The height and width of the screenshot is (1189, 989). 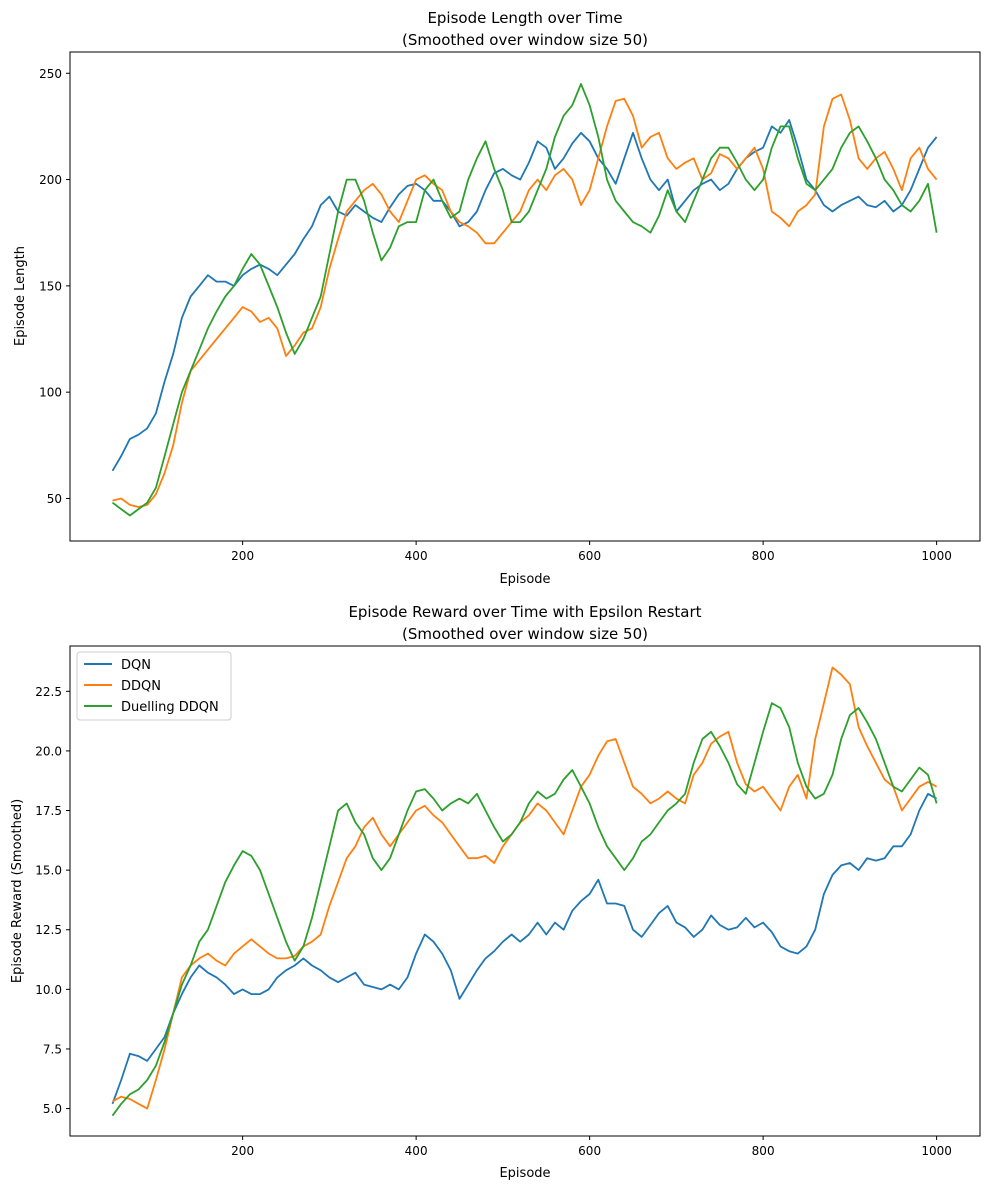 What do you see at coordinates (50, 180) in the screenshot?
I see `y-tick-label: 200` at bounding box center [50, 180].